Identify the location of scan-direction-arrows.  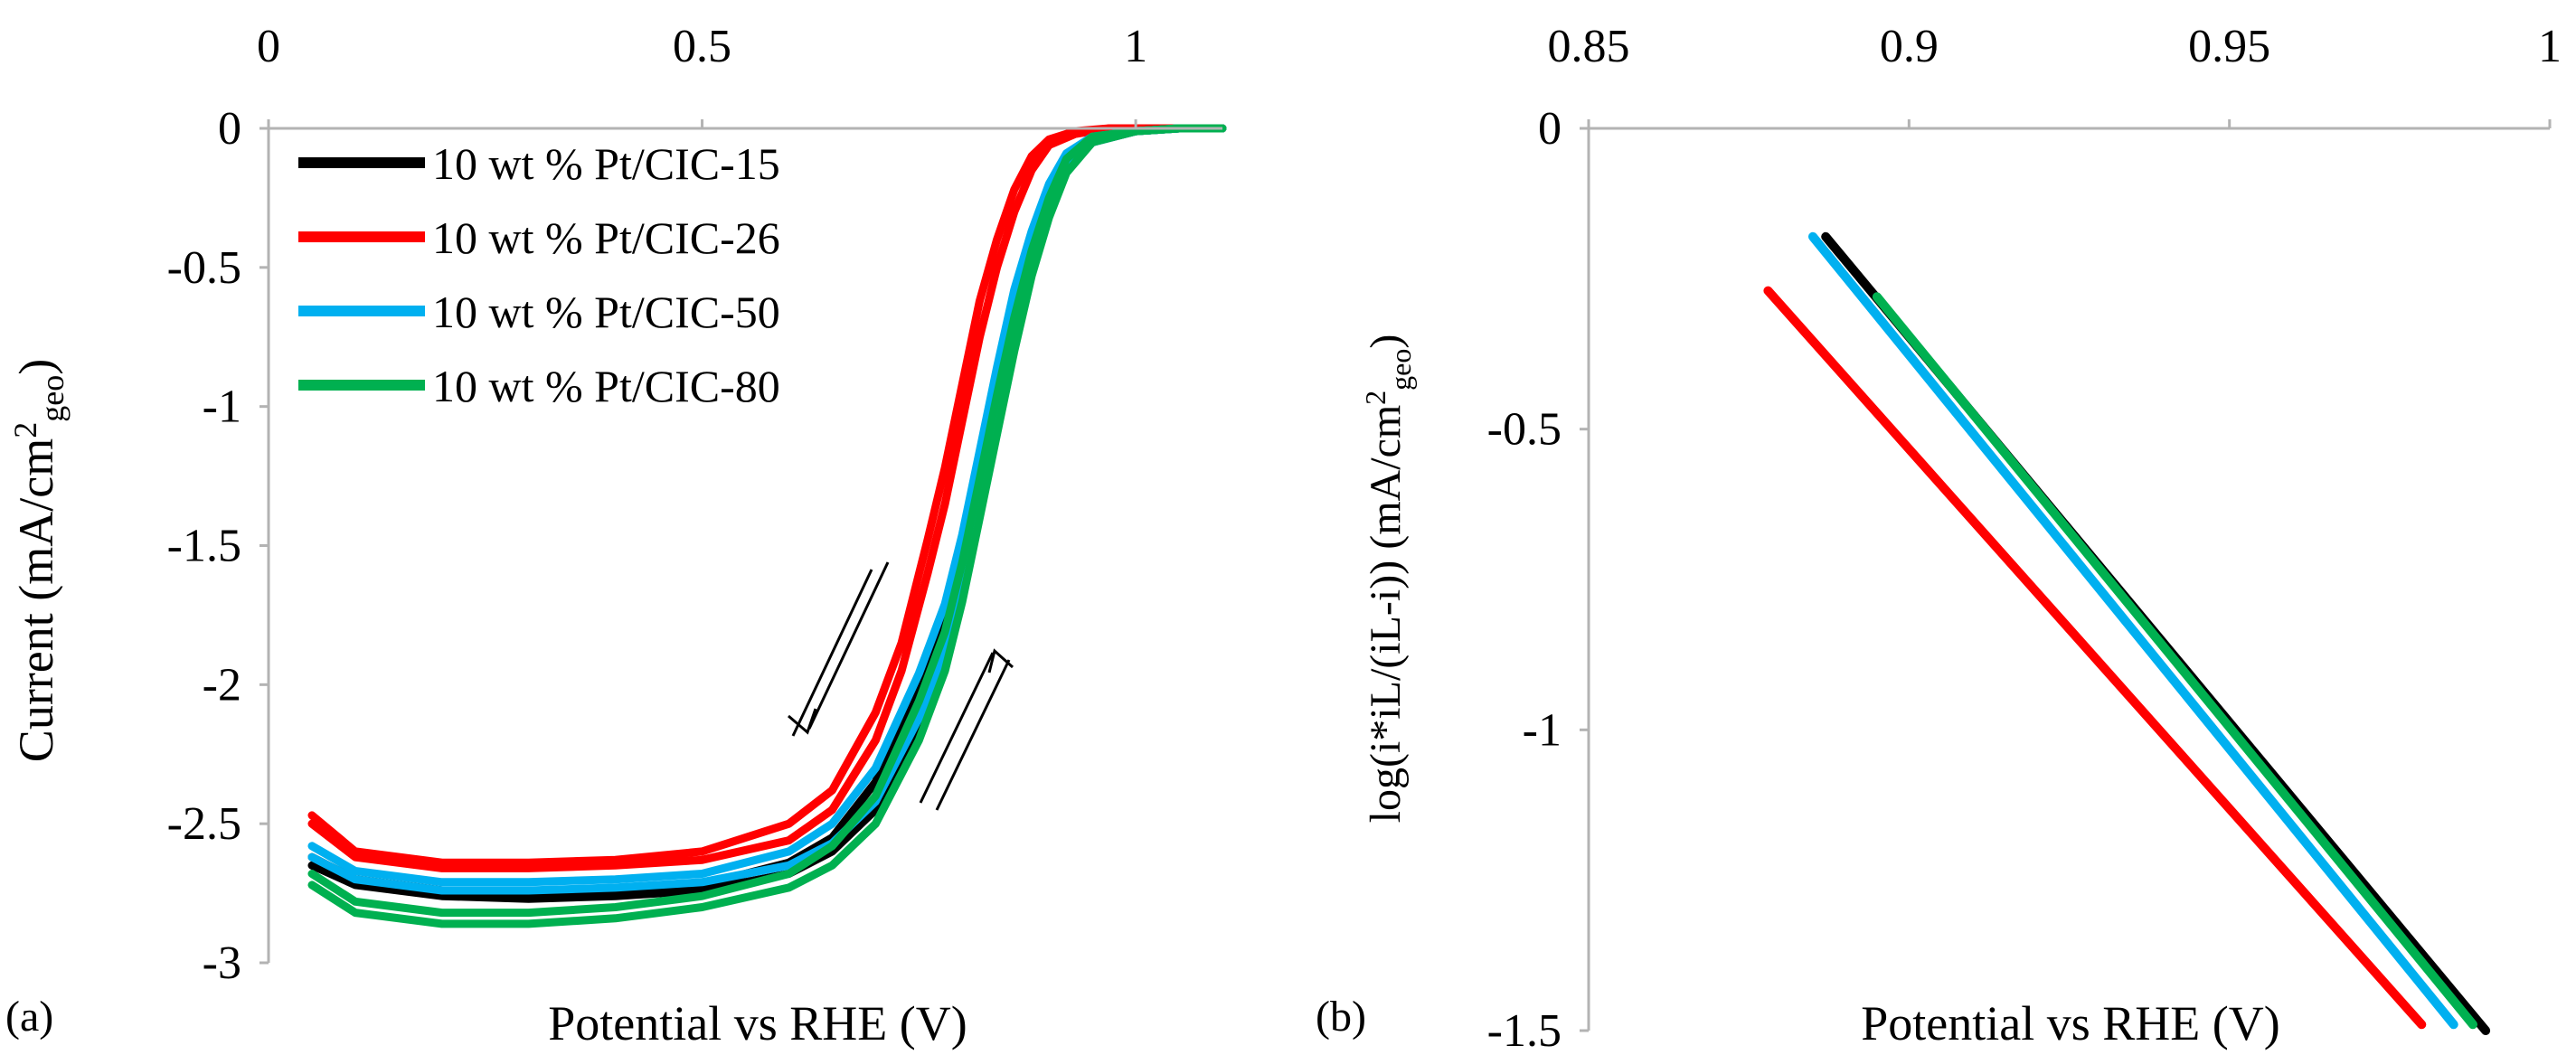
(901, 686).